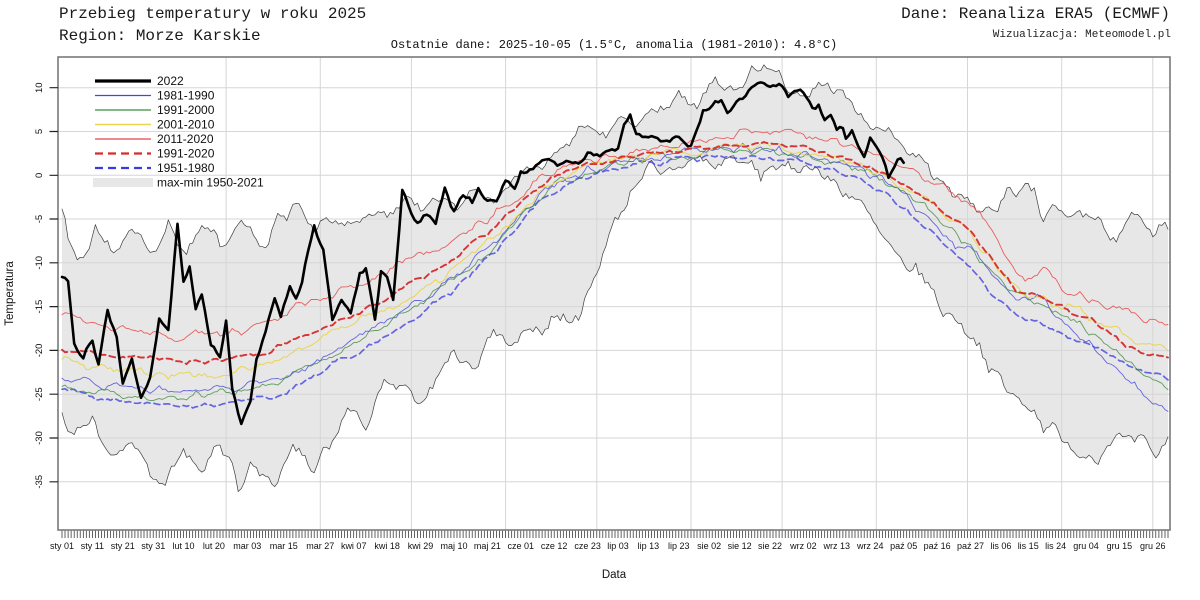 Image resolution: width=1200 pixels, height=600 pixels. What do you see at coordinates (354, 546) in the screenshot?
I see `svg-text: kwi 07` at bounding box center [354, 546].